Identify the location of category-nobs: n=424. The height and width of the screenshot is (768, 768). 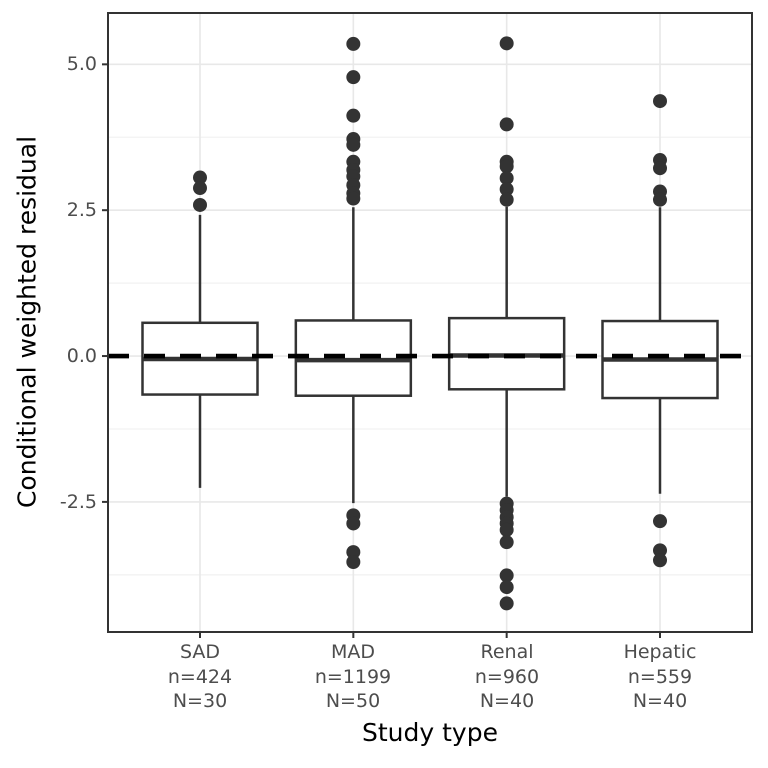
(200, 676).